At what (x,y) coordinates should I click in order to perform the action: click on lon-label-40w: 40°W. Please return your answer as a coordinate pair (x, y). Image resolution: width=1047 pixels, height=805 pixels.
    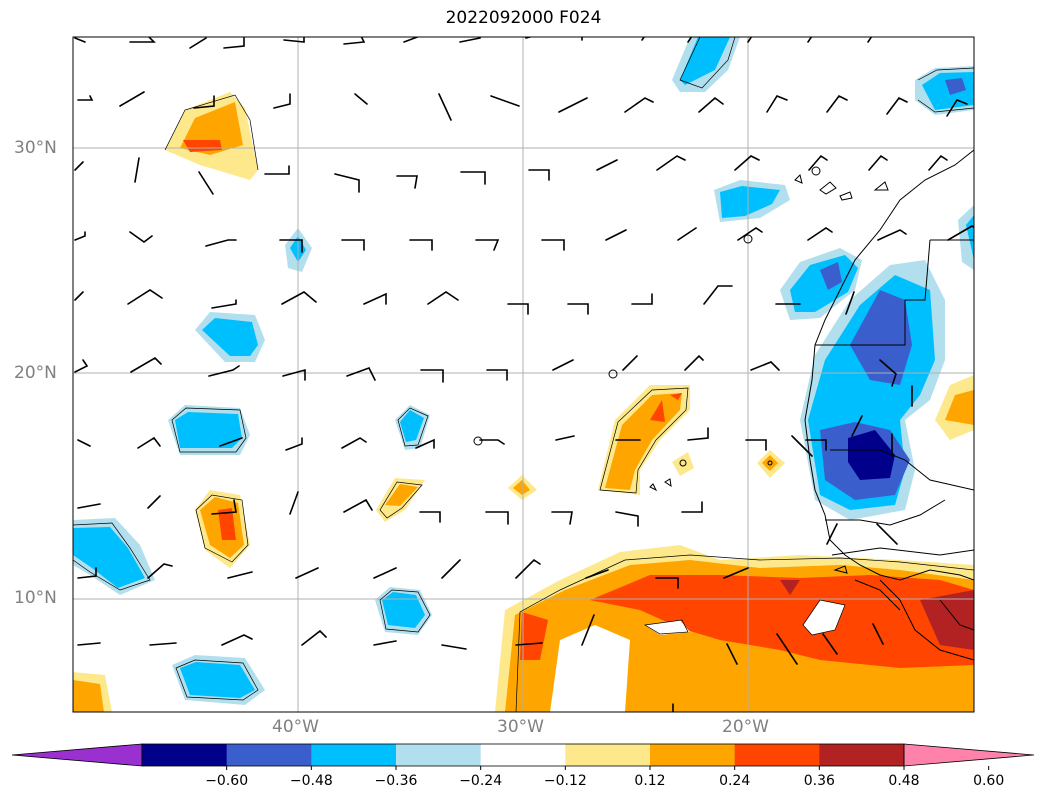
    Looking at the image, I should click on (295, 727).